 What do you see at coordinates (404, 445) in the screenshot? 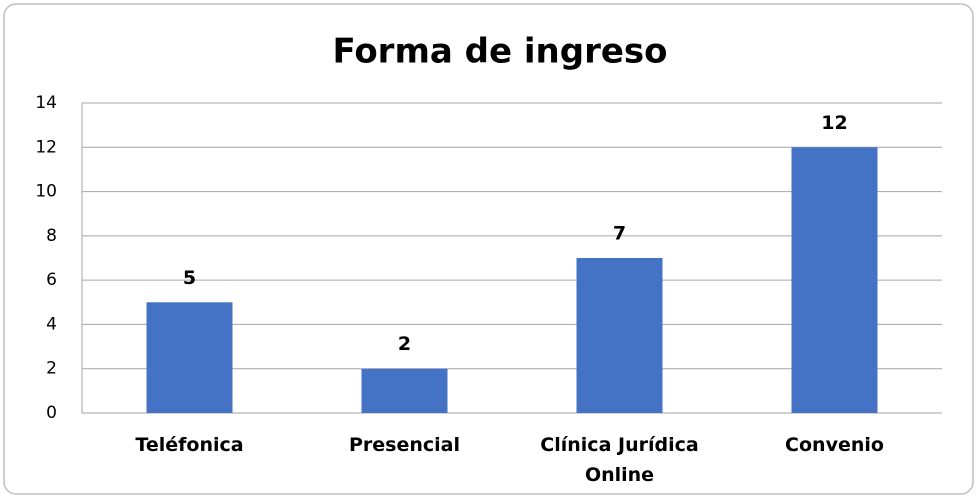
I see `x-tick-label: Presencial` at bounding box center [404, 445].